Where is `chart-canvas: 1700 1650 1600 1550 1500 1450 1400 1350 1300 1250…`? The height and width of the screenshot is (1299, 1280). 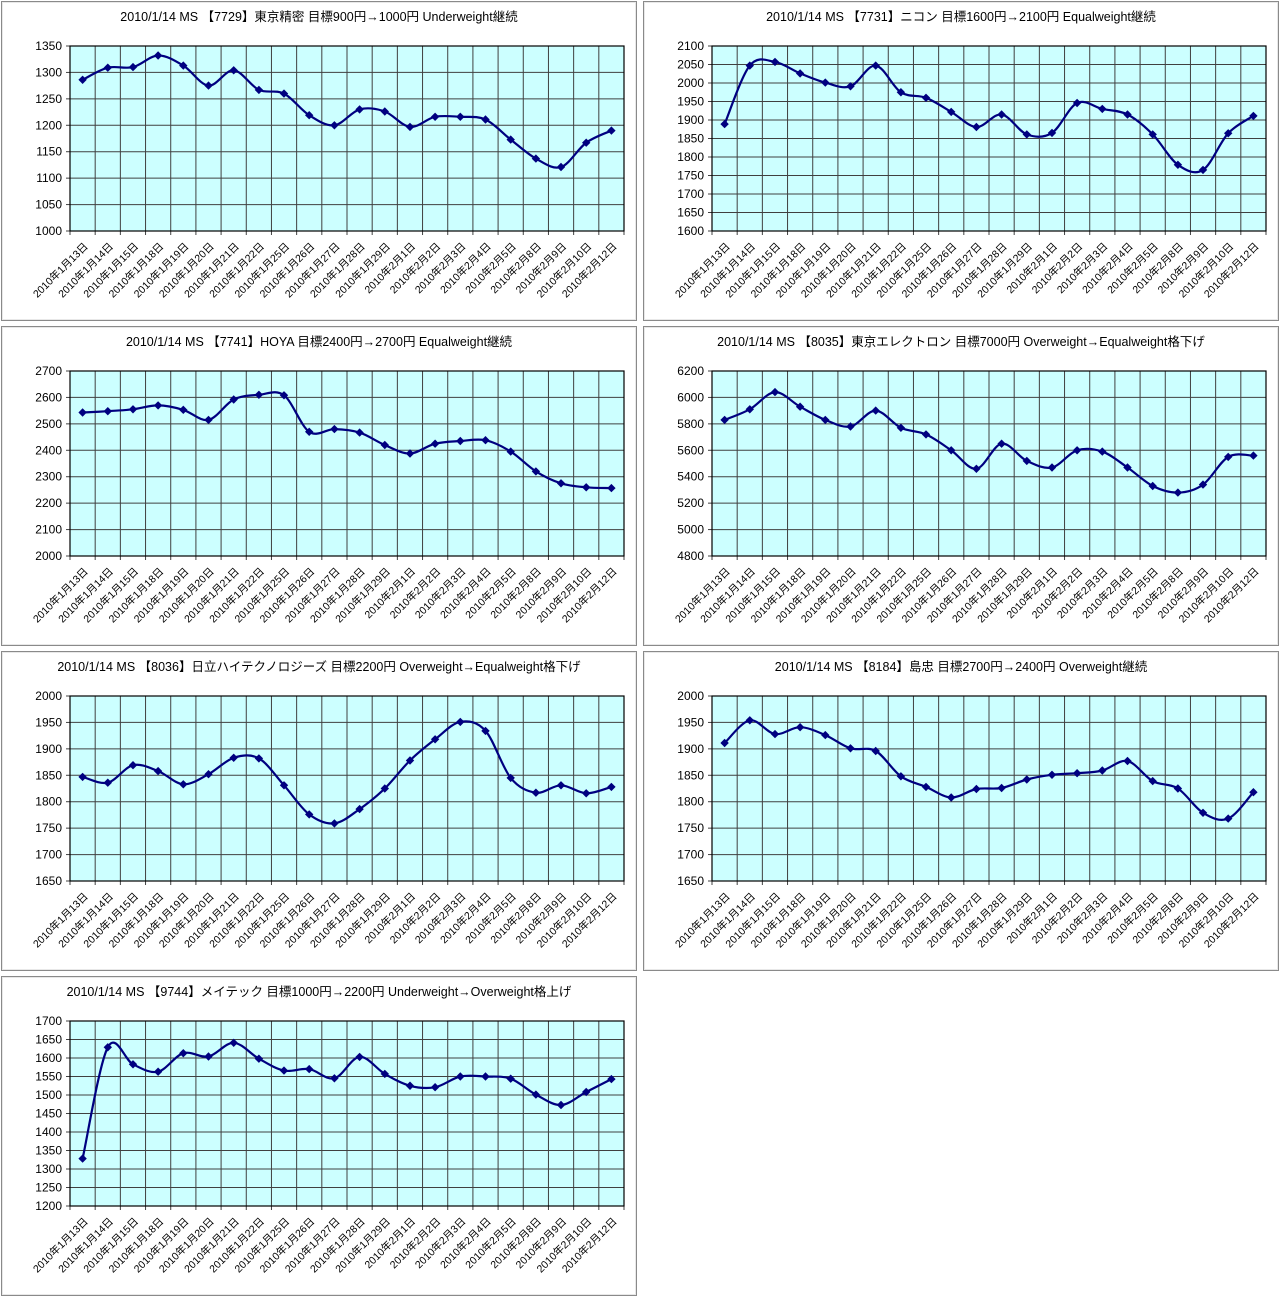 chart-canvas: 1700 1650 1600 1550 1500 1450 1400 1350 1300 1250… is located at coordinates (327, 1144).